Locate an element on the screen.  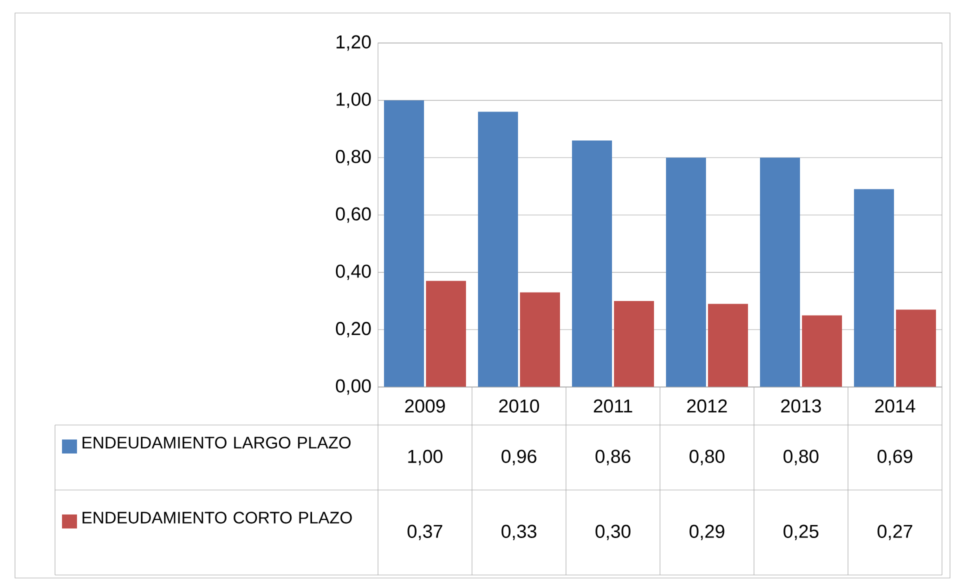
data-label: 0,30 is located at coordinates (613, 532).